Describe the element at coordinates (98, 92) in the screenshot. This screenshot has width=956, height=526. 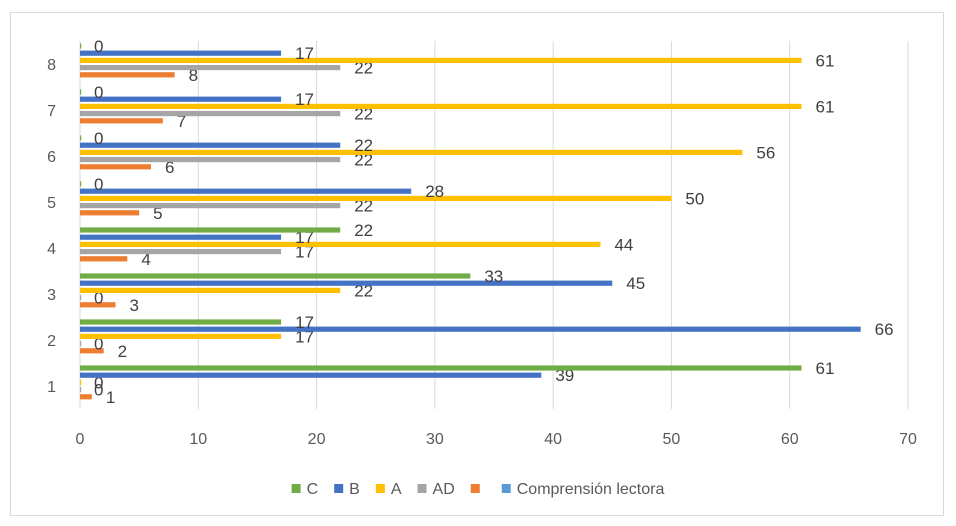
I see `data-label-s5-c7: 0` at that location.